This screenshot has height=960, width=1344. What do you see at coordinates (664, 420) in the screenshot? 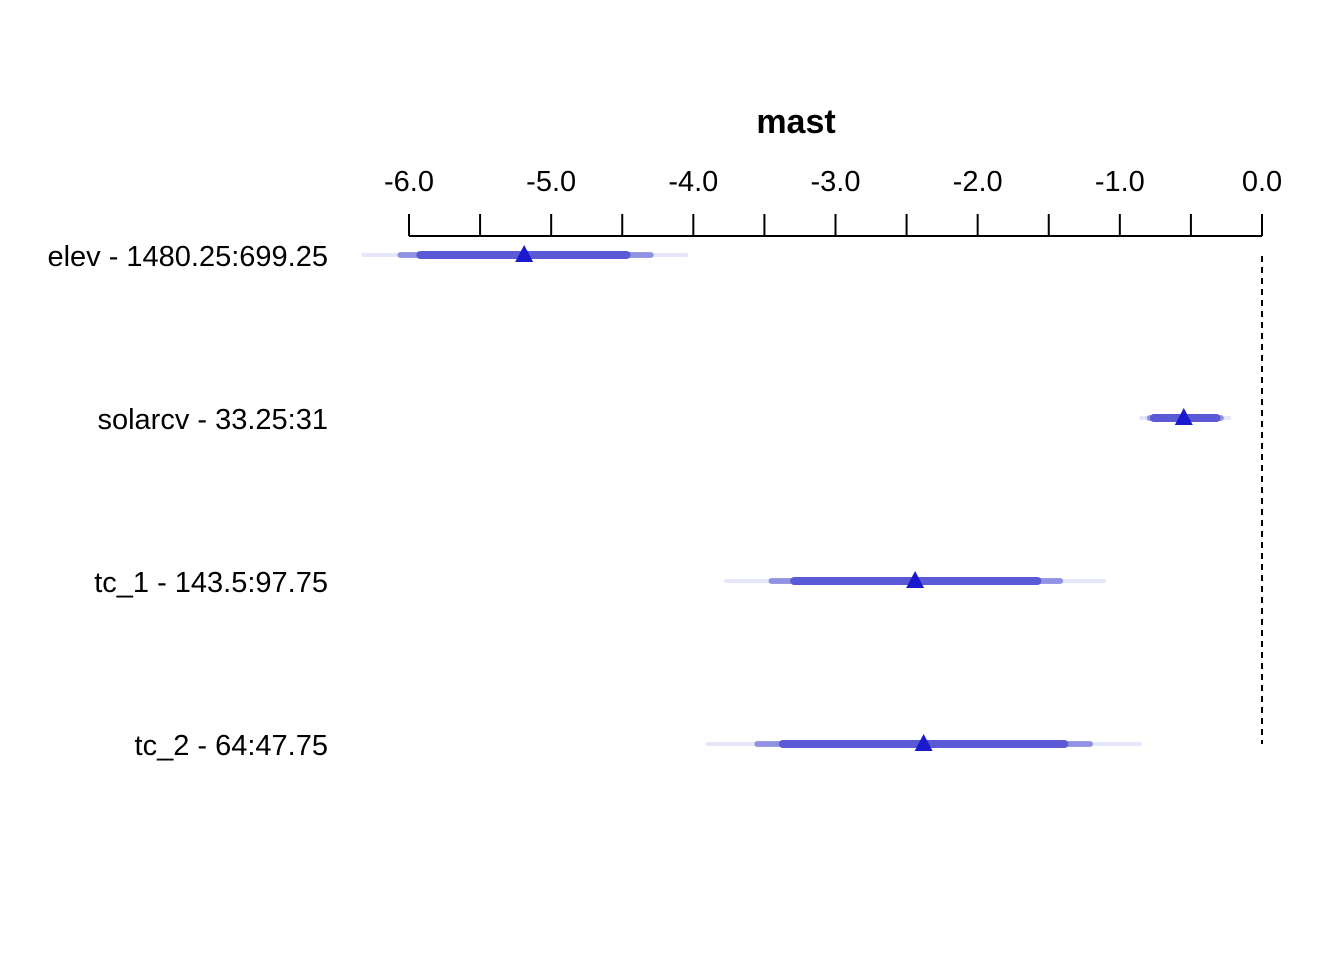
I see `forest-row: solarcv - 33.25:31` at bounding box center [664, 420].